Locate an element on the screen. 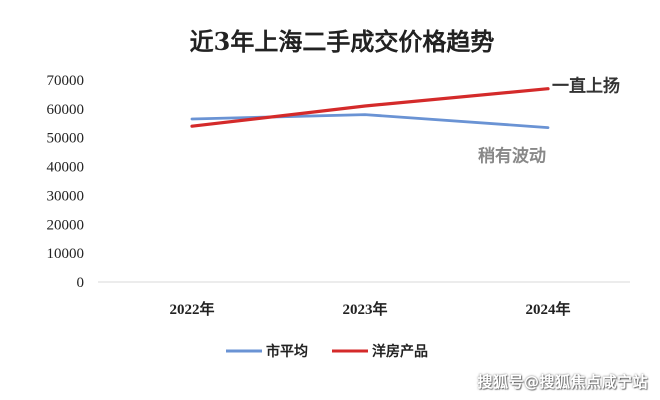 This screenshot has height=400, width=660. series-lines is located at coordinates (370, 108).